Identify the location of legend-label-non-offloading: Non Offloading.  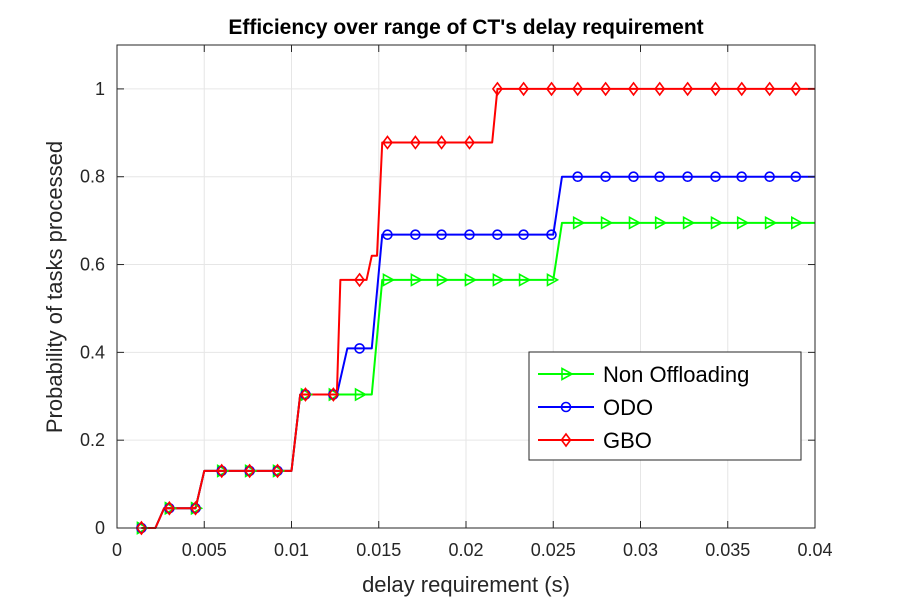
(676, 374).